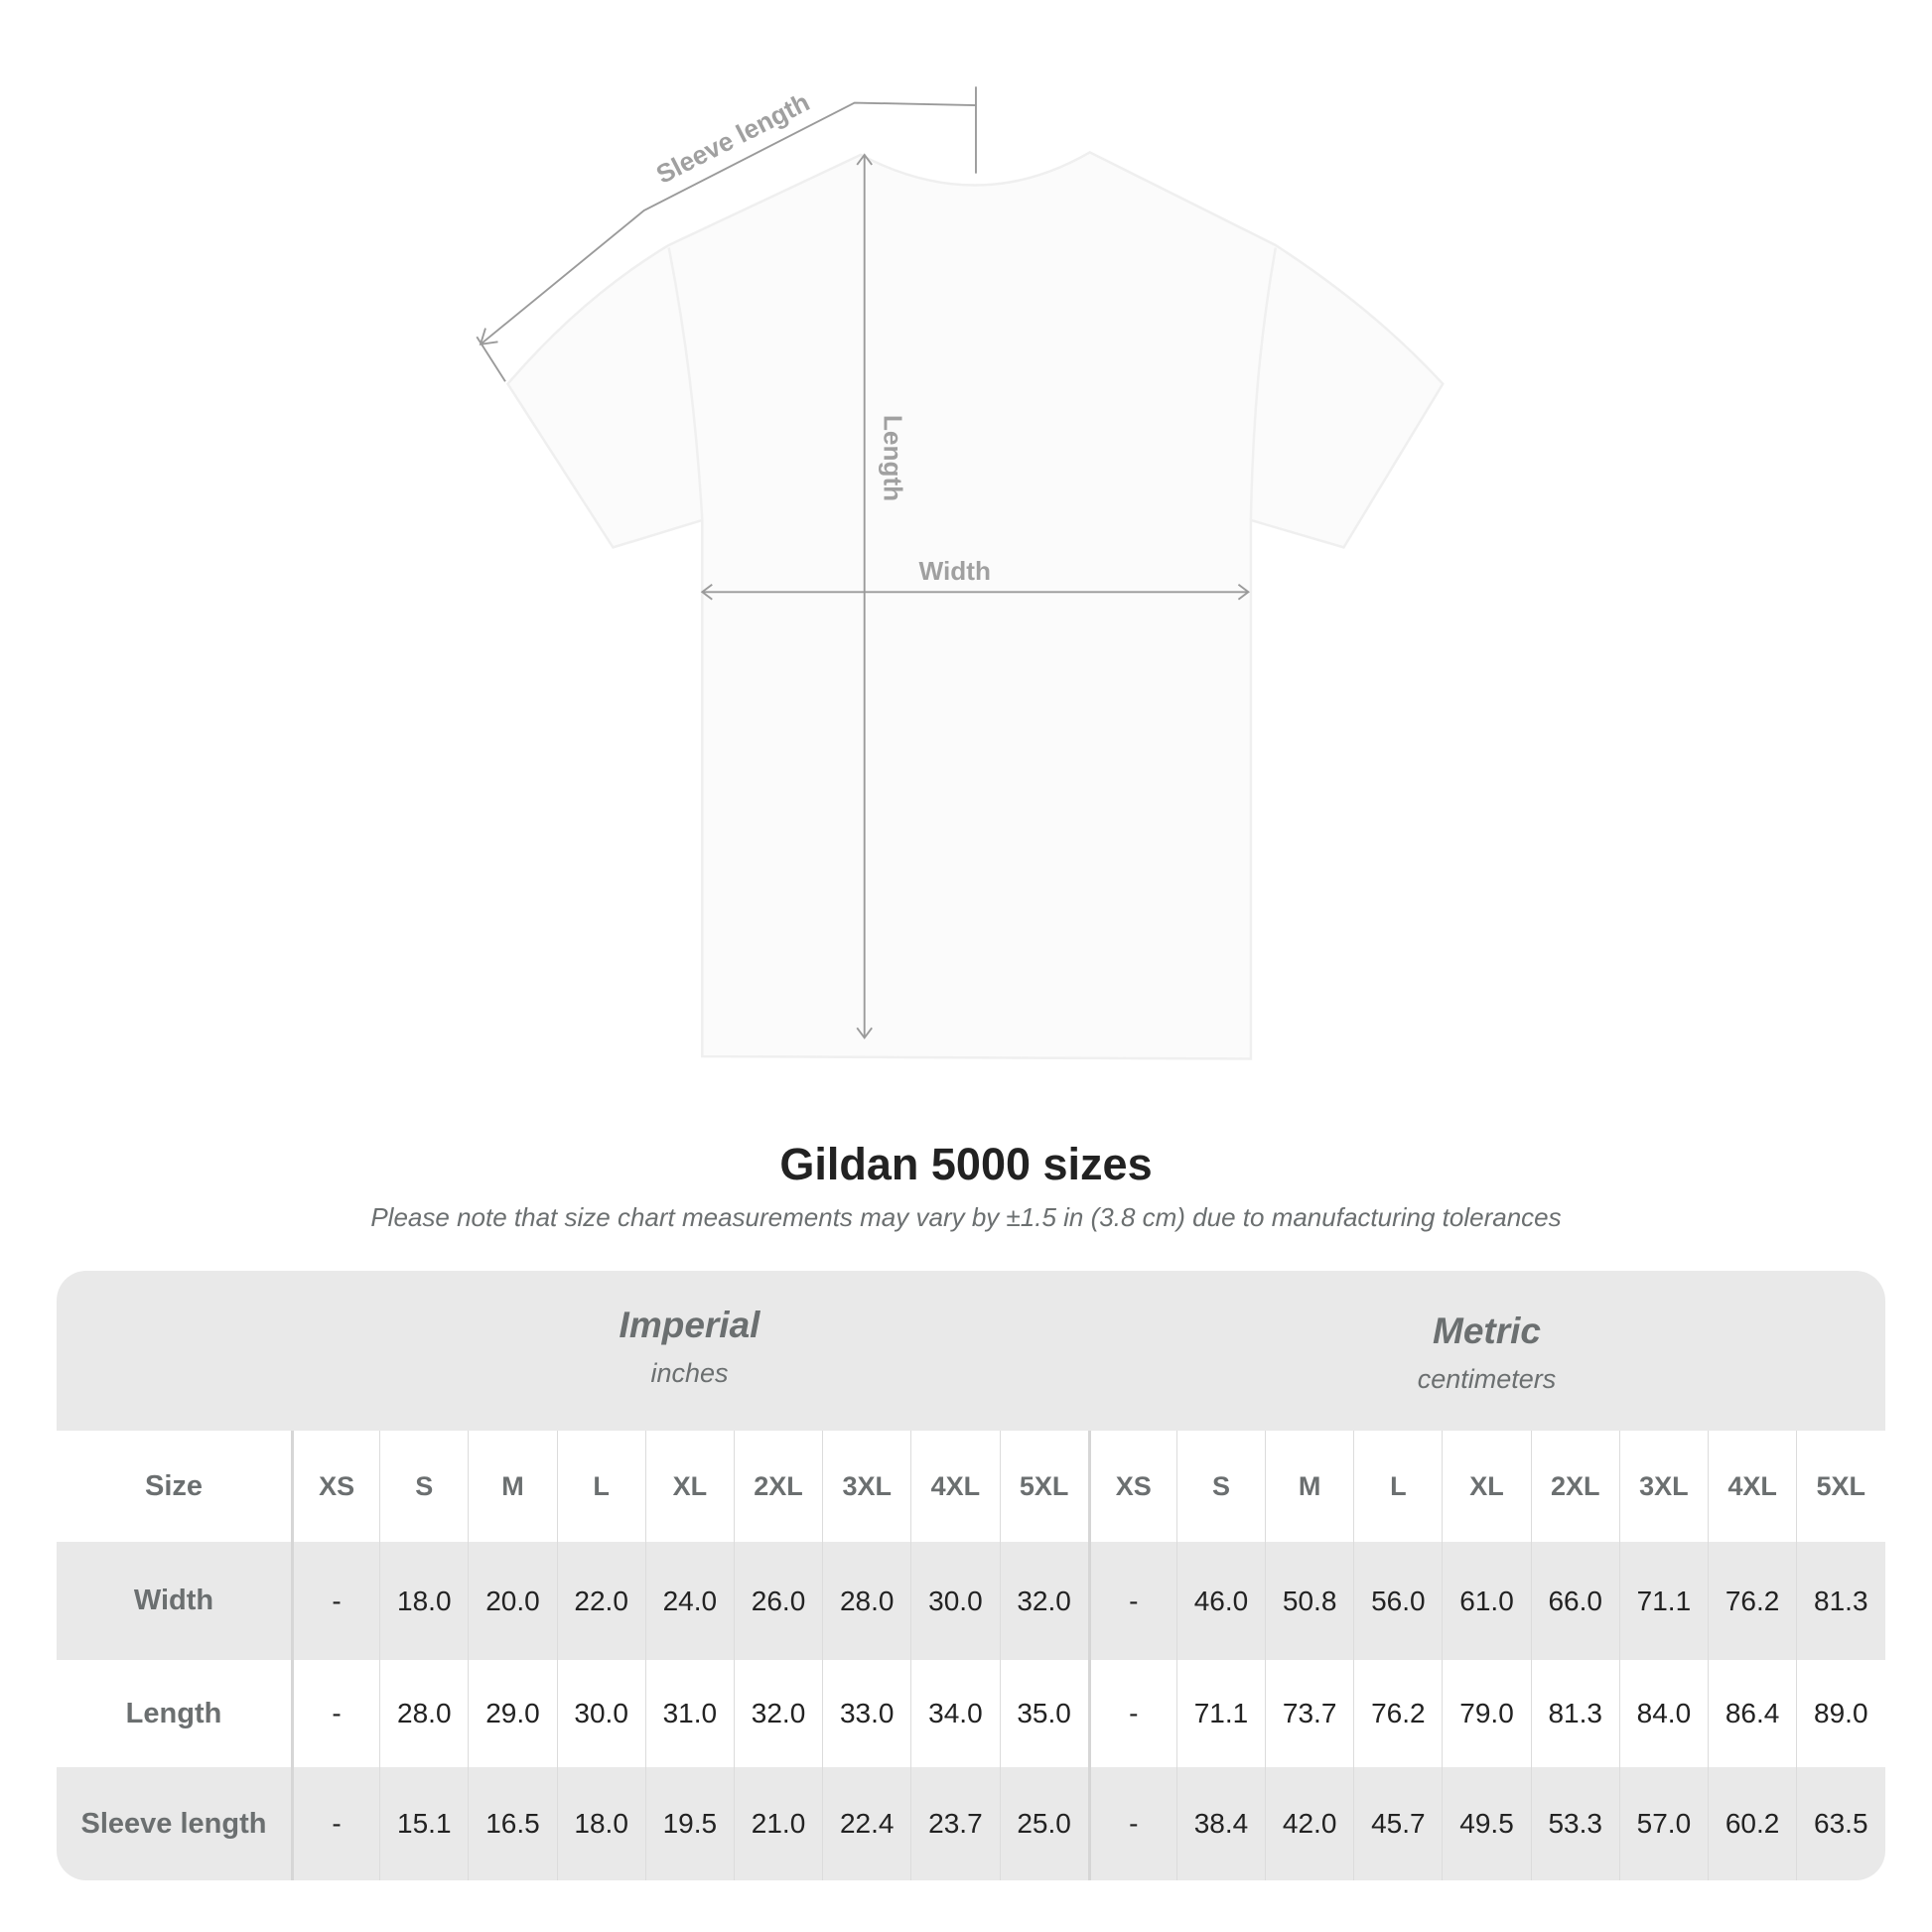 This screenshot has width=1932, height=1932. I want to click on size-header-imperial: 2XL, so click(777, 1486).